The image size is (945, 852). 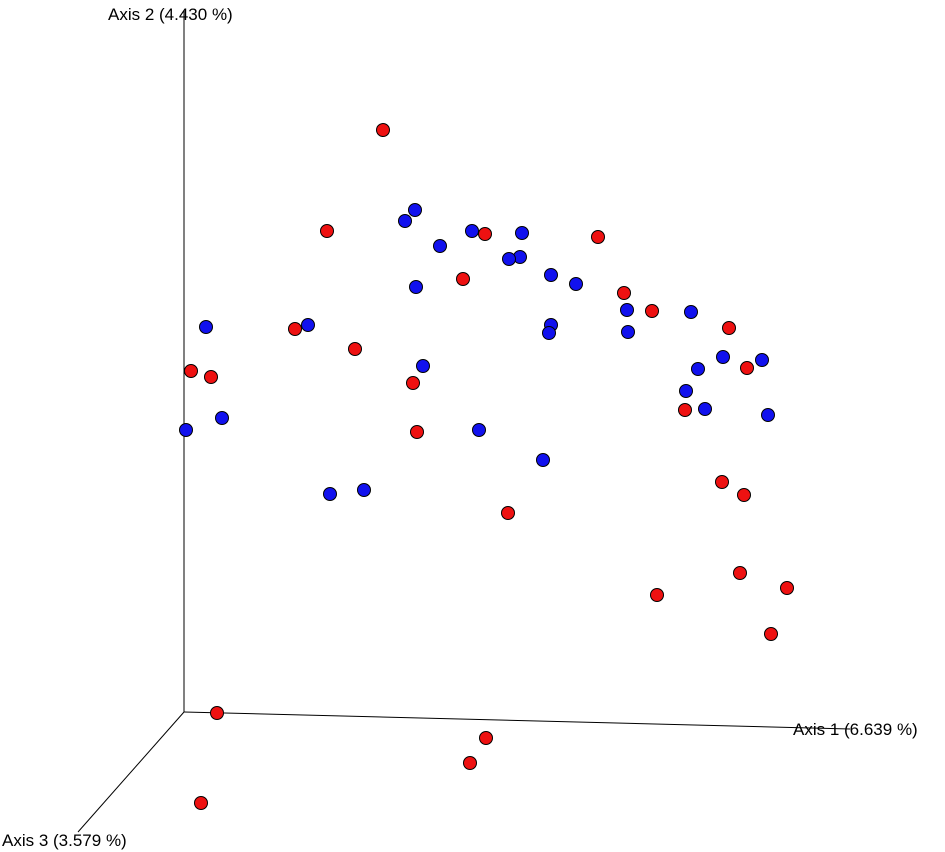 What do you see at coordinates (64, 840) in the screenshot?
I see `axis-3-label: Axis 3 (3.579 %)` at bounding box center [64, 840].